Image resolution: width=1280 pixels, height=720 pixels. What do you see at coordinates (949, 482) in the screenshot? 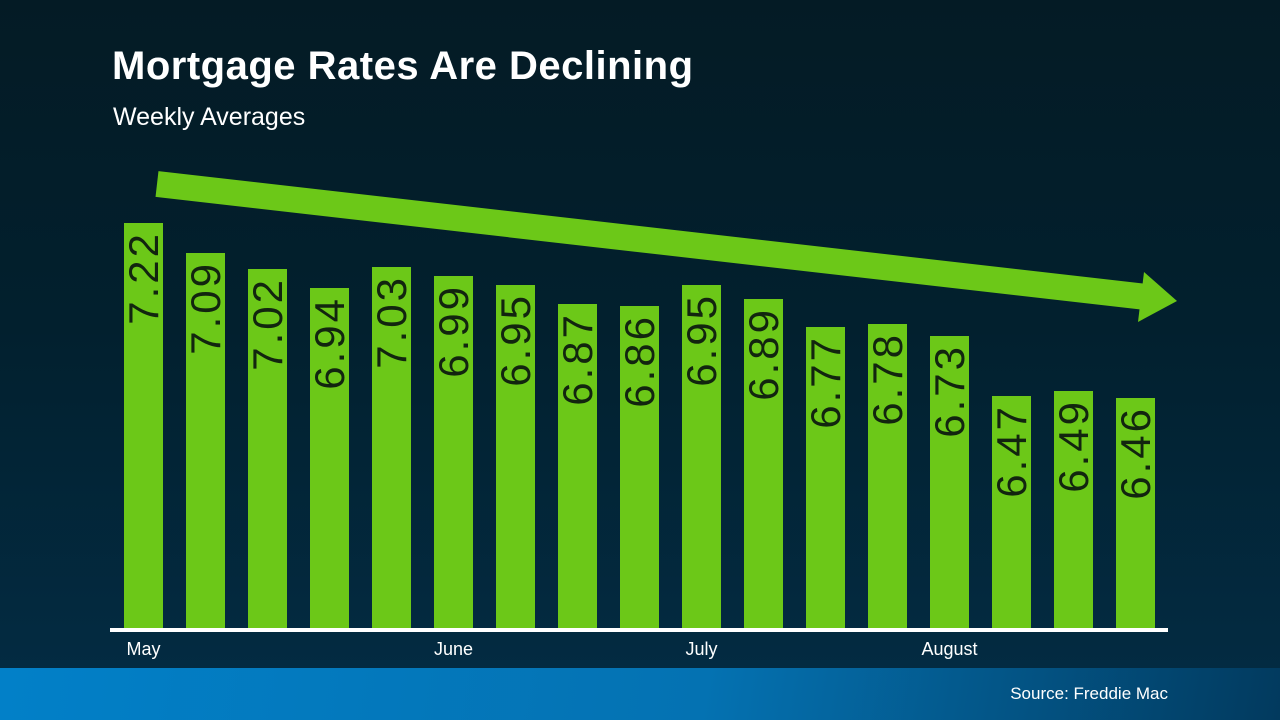
I see `bar: 6.73` at bounding box center [949, 482].